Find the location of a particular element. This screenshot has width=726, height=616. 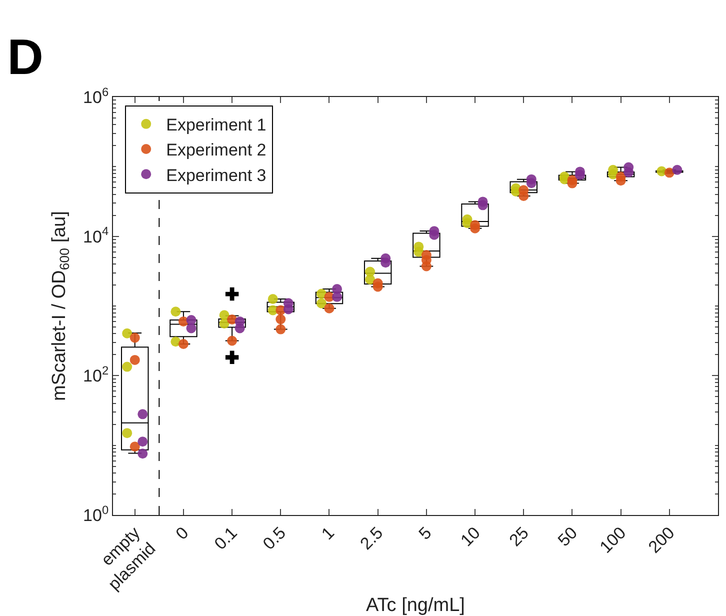

y-tick-label: 10$^{0}$ is located at coordinates (96, 513).